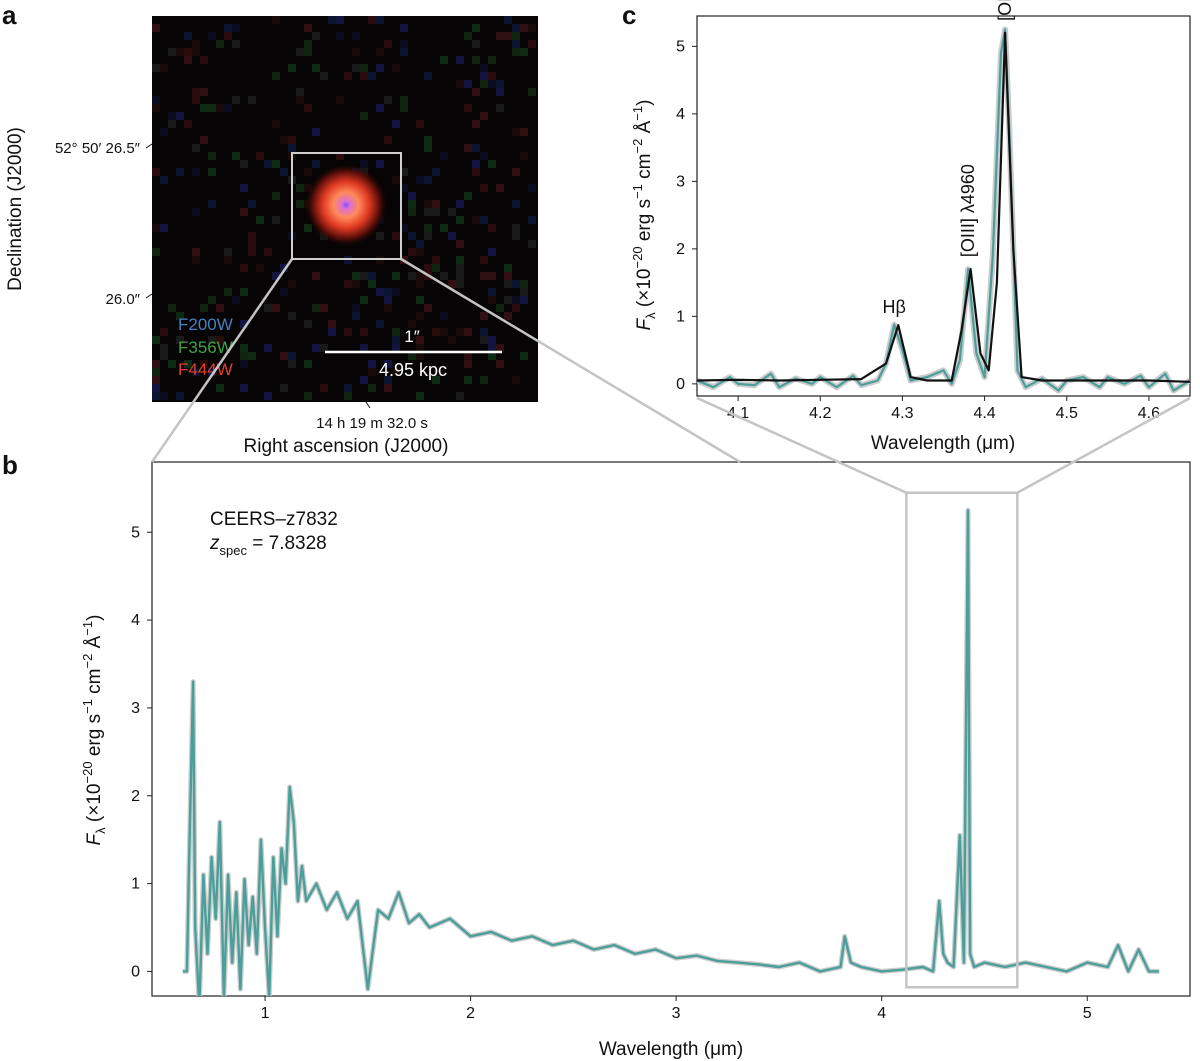 Image resolution: width=1200 pixels, height=1061 pixels. Describe the element at coordinates (820, 413) in the screenshot. I see `x-tick-label: 4.2` at that location.